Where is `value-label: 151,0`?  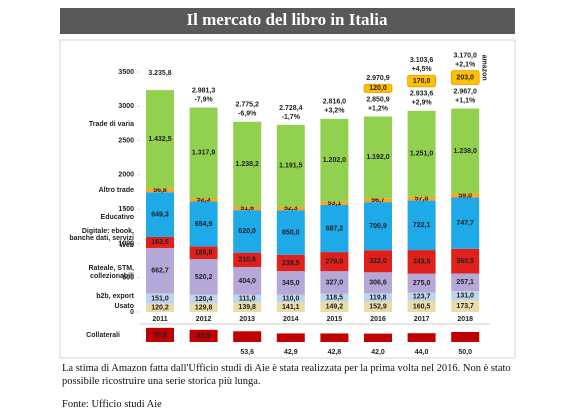 value-label: 151,0 is located at coordinates (160, 298).